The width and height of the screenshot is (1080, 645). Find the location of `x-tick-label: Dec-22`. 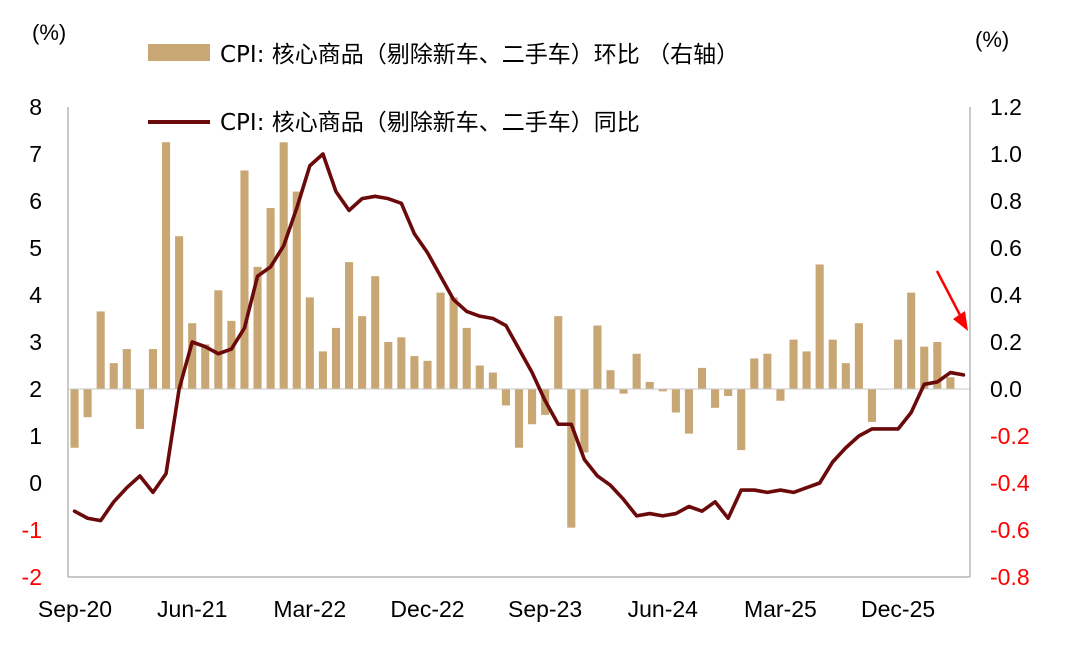

x-tick-label: Dec-22 is located at coordinates (427, 609).